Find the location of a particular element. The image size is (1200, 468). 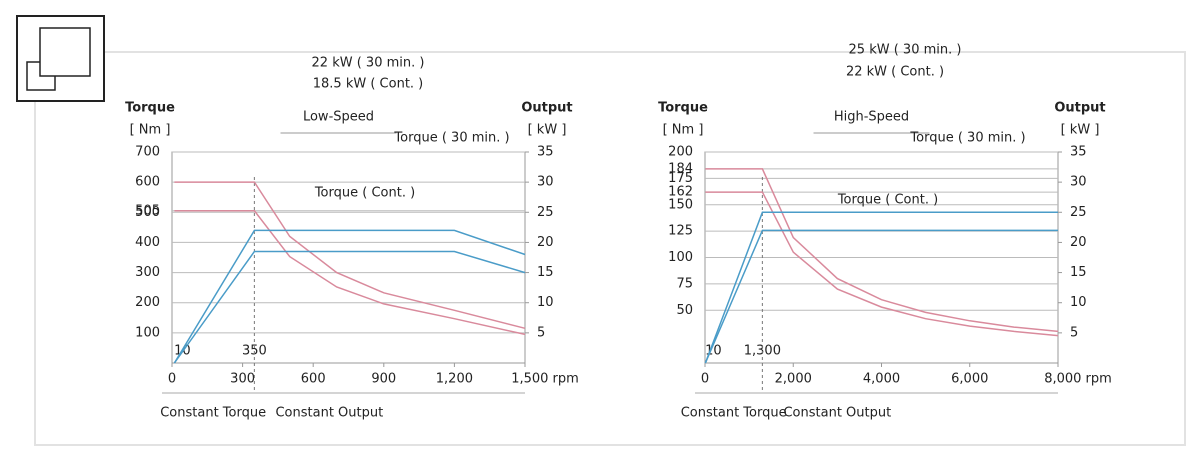

series-label: 18.5 kW ( Cont. ) is located at coordinates (368, 84).